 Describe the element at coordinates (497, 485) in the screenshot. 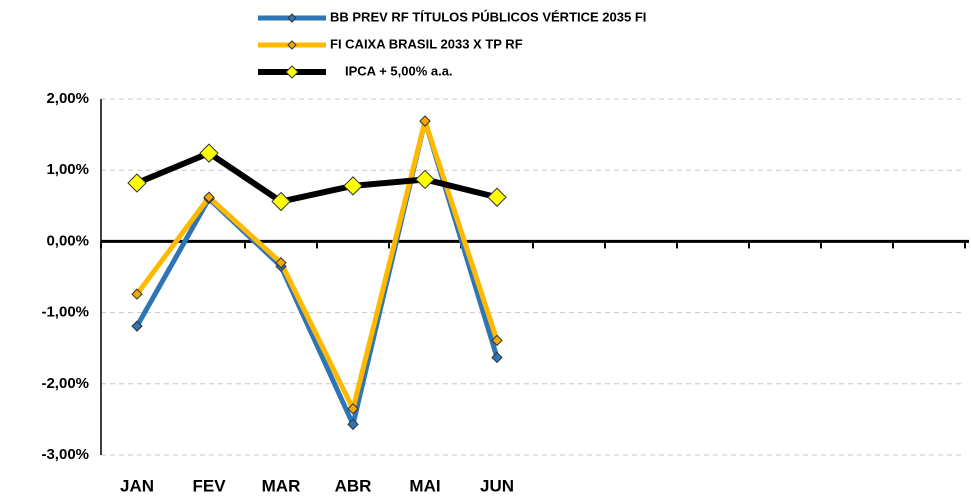

I see `x-tick-label: JUN` at that location.